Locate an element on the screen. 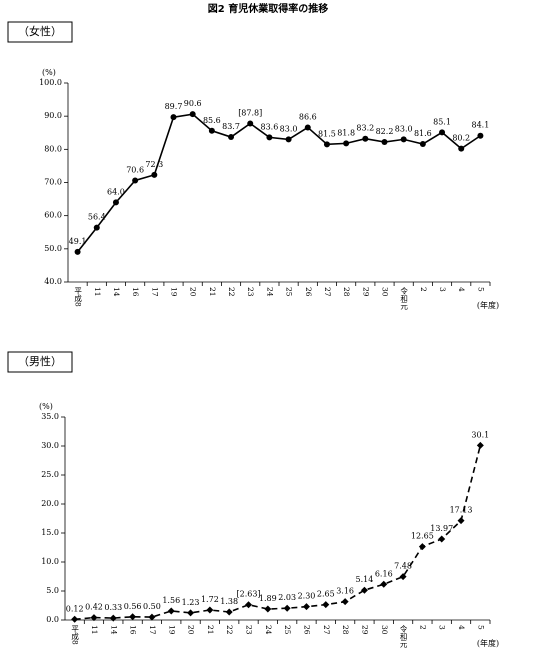  value-label: 12.65 is located at coordinates (422, 536).